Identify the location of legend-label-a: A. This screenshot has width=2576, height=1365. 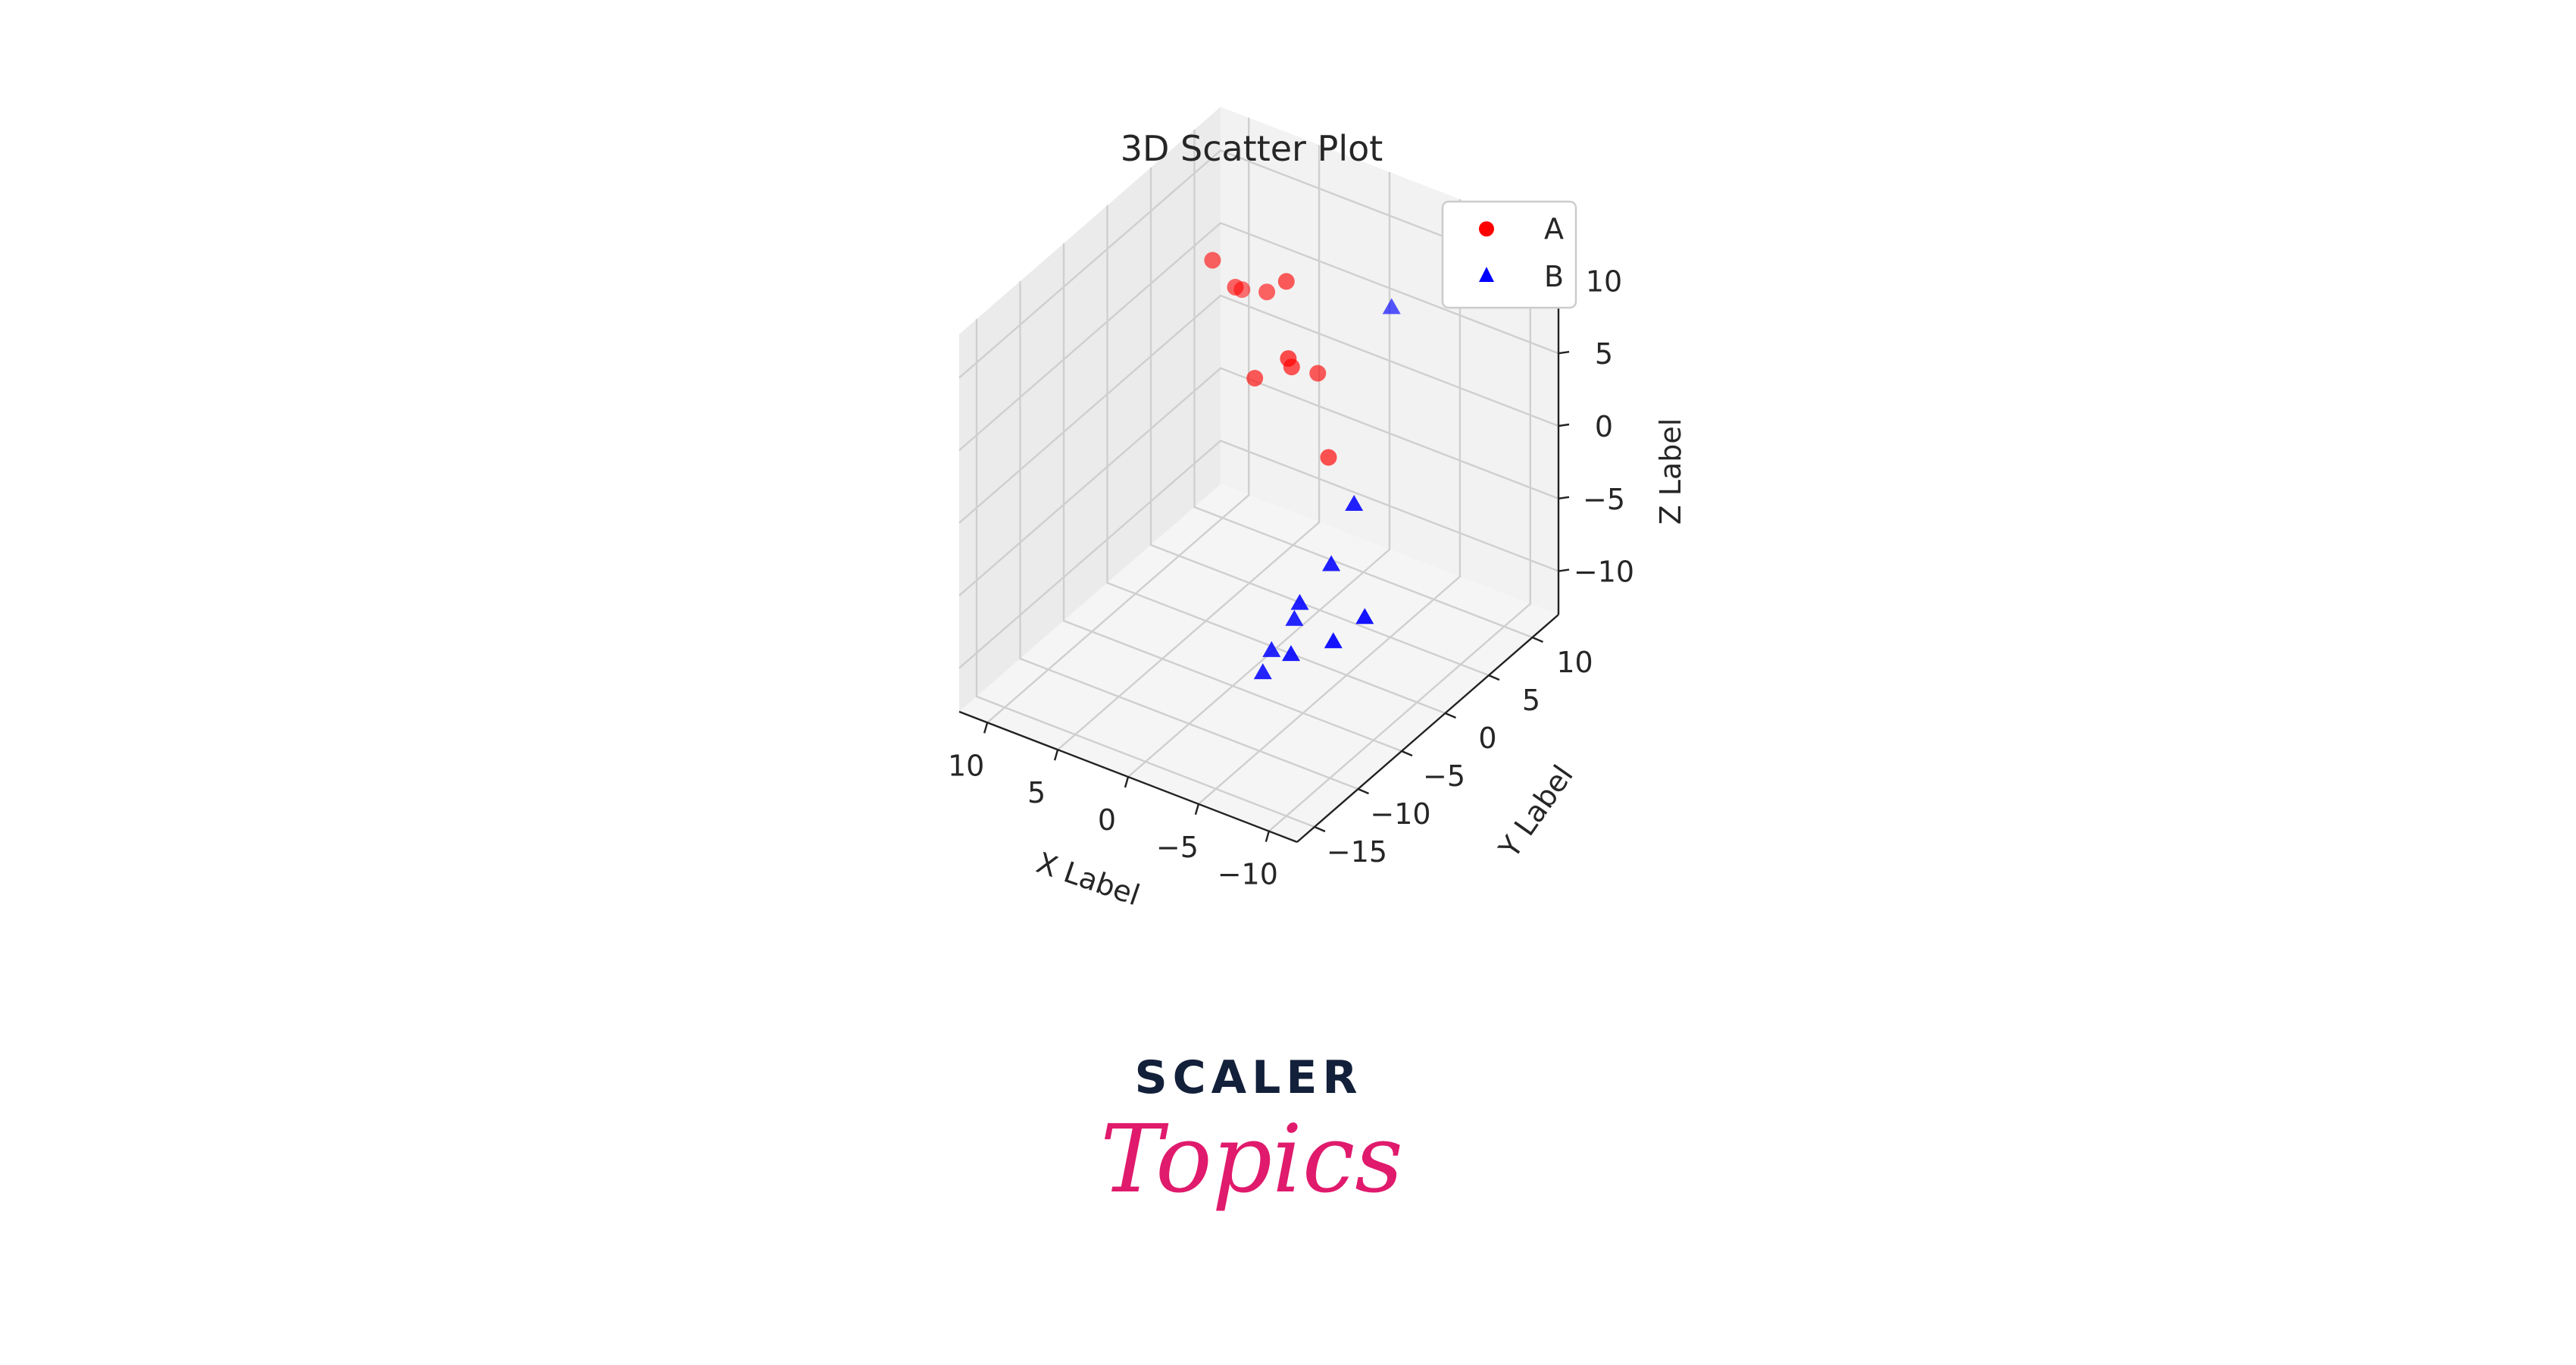
(1554, 229).